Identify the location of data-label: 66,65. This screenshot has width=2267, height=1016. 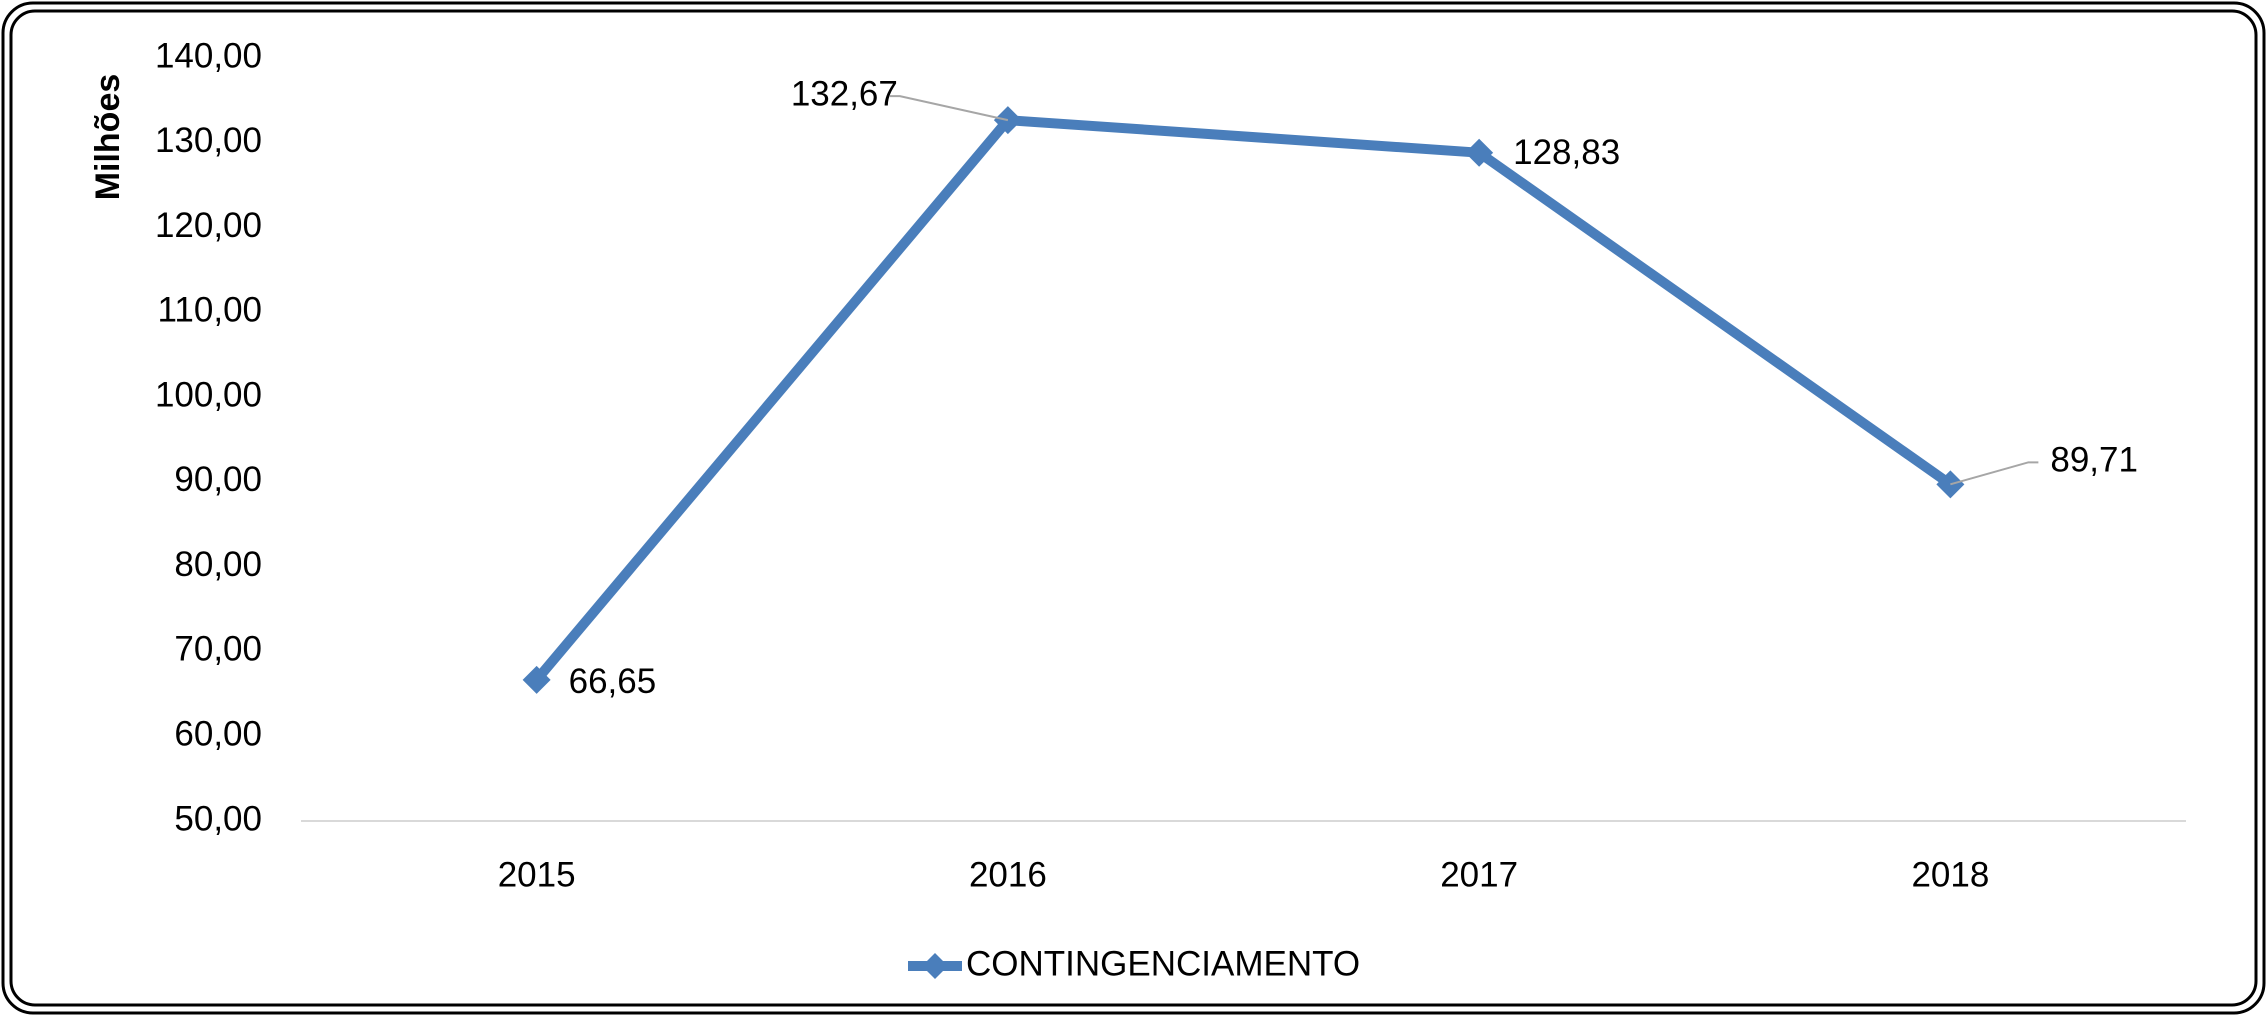
(613, 681).